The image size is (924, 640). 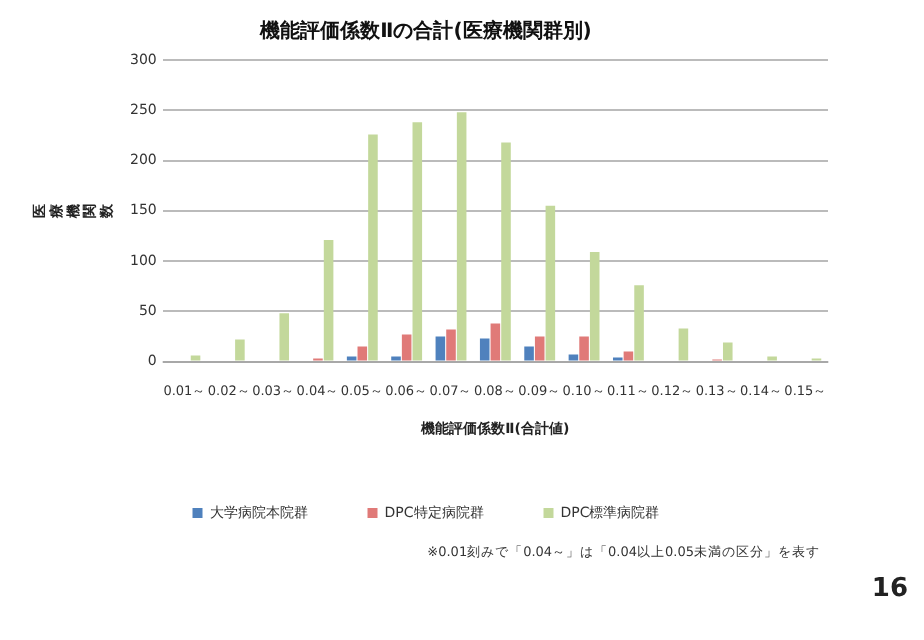 I want to click on chart-title: 機能評価係数Ⅱの合計(医療機関群別), so click(x=425, y=31).